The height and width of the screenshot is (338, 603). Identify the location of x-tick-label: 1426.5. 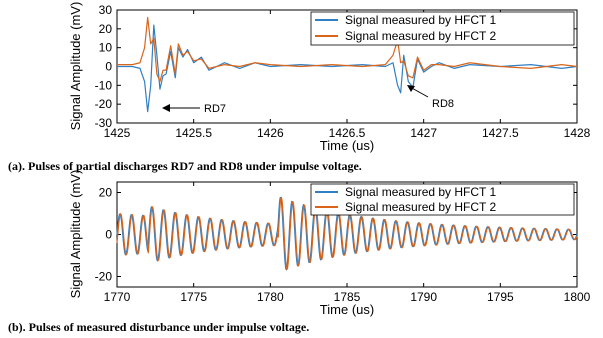
(347, 133).